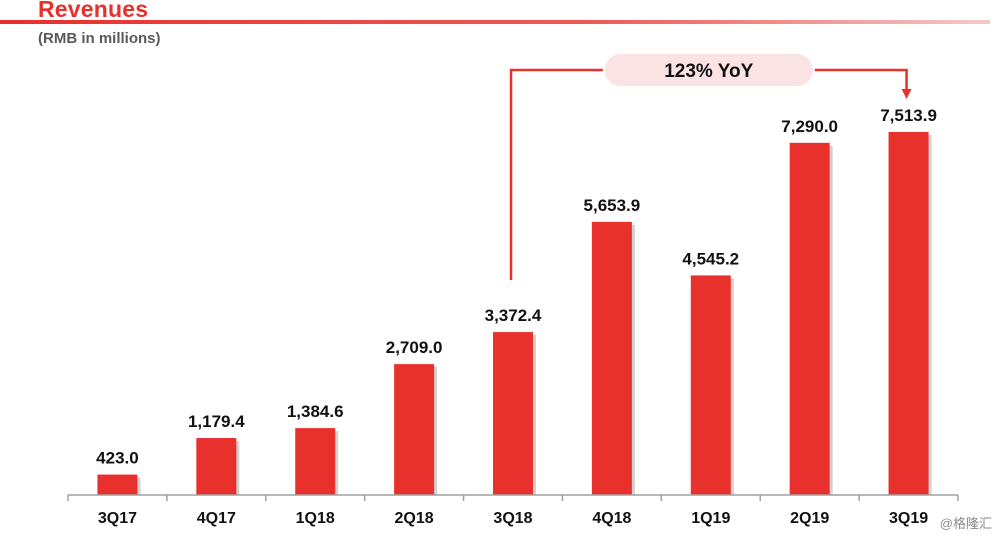  I want to click on x-tick-label-3q19: 3Q19, so click(908, 518).